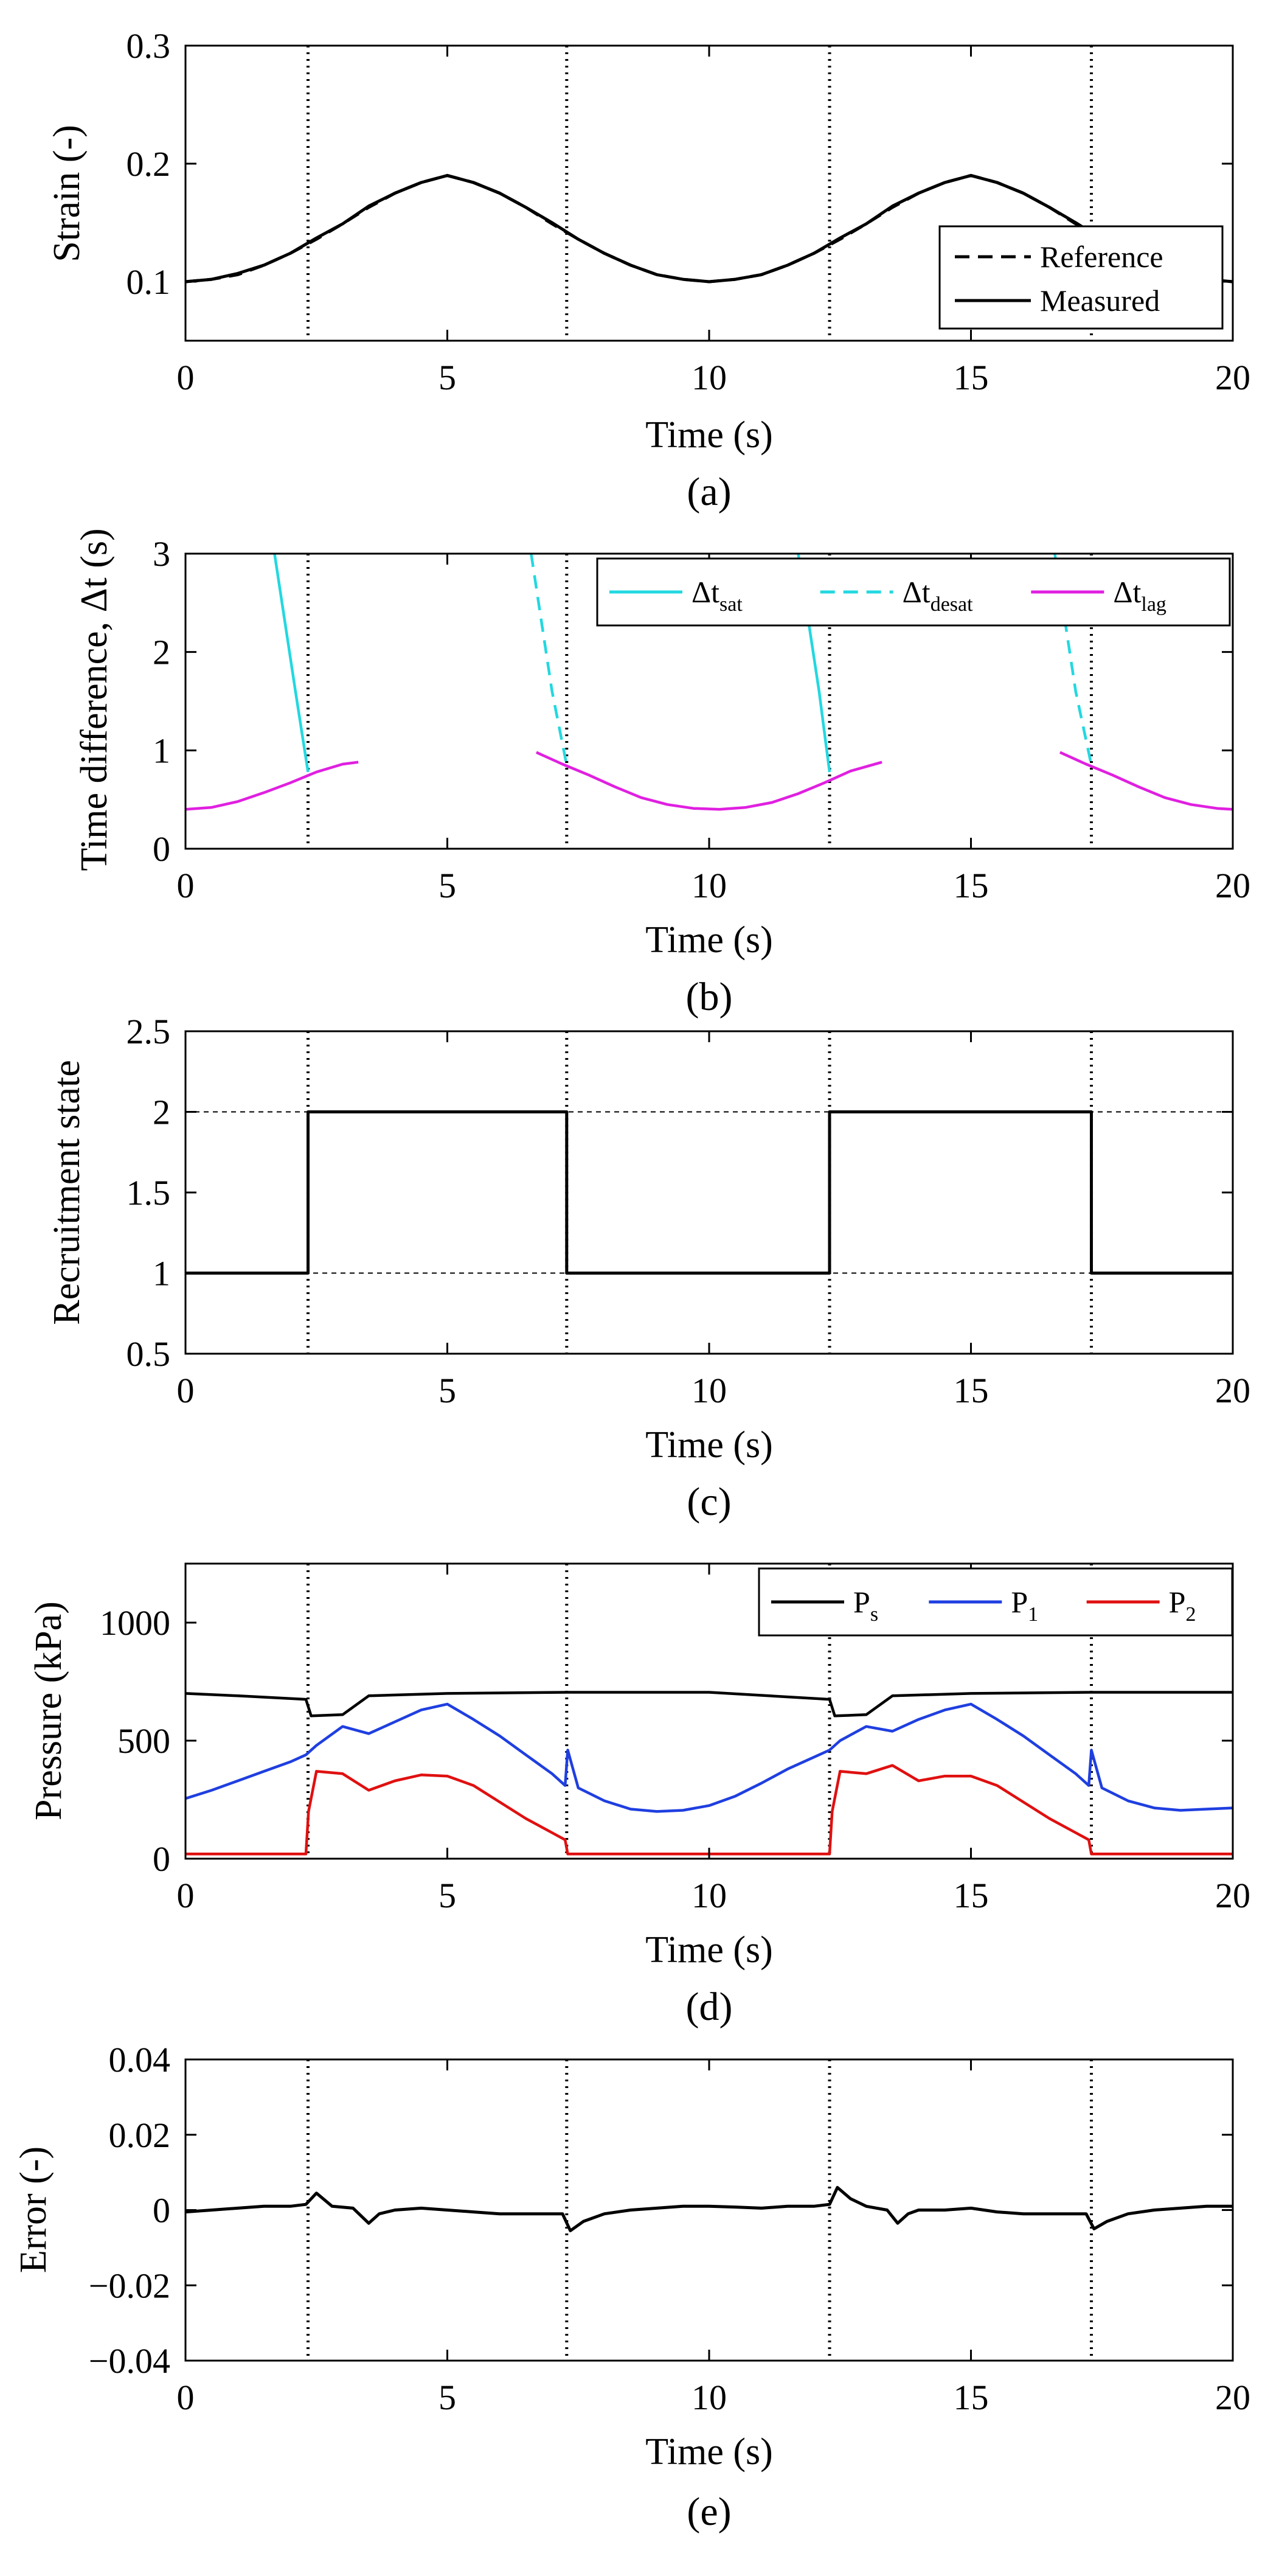 The width and height of the screenshot is (1279, 2576). What do you see at coordinates (140, 2135) in the screenshot?
I see `y-tick-label: 0.02` at bounding box center [140, 2135].